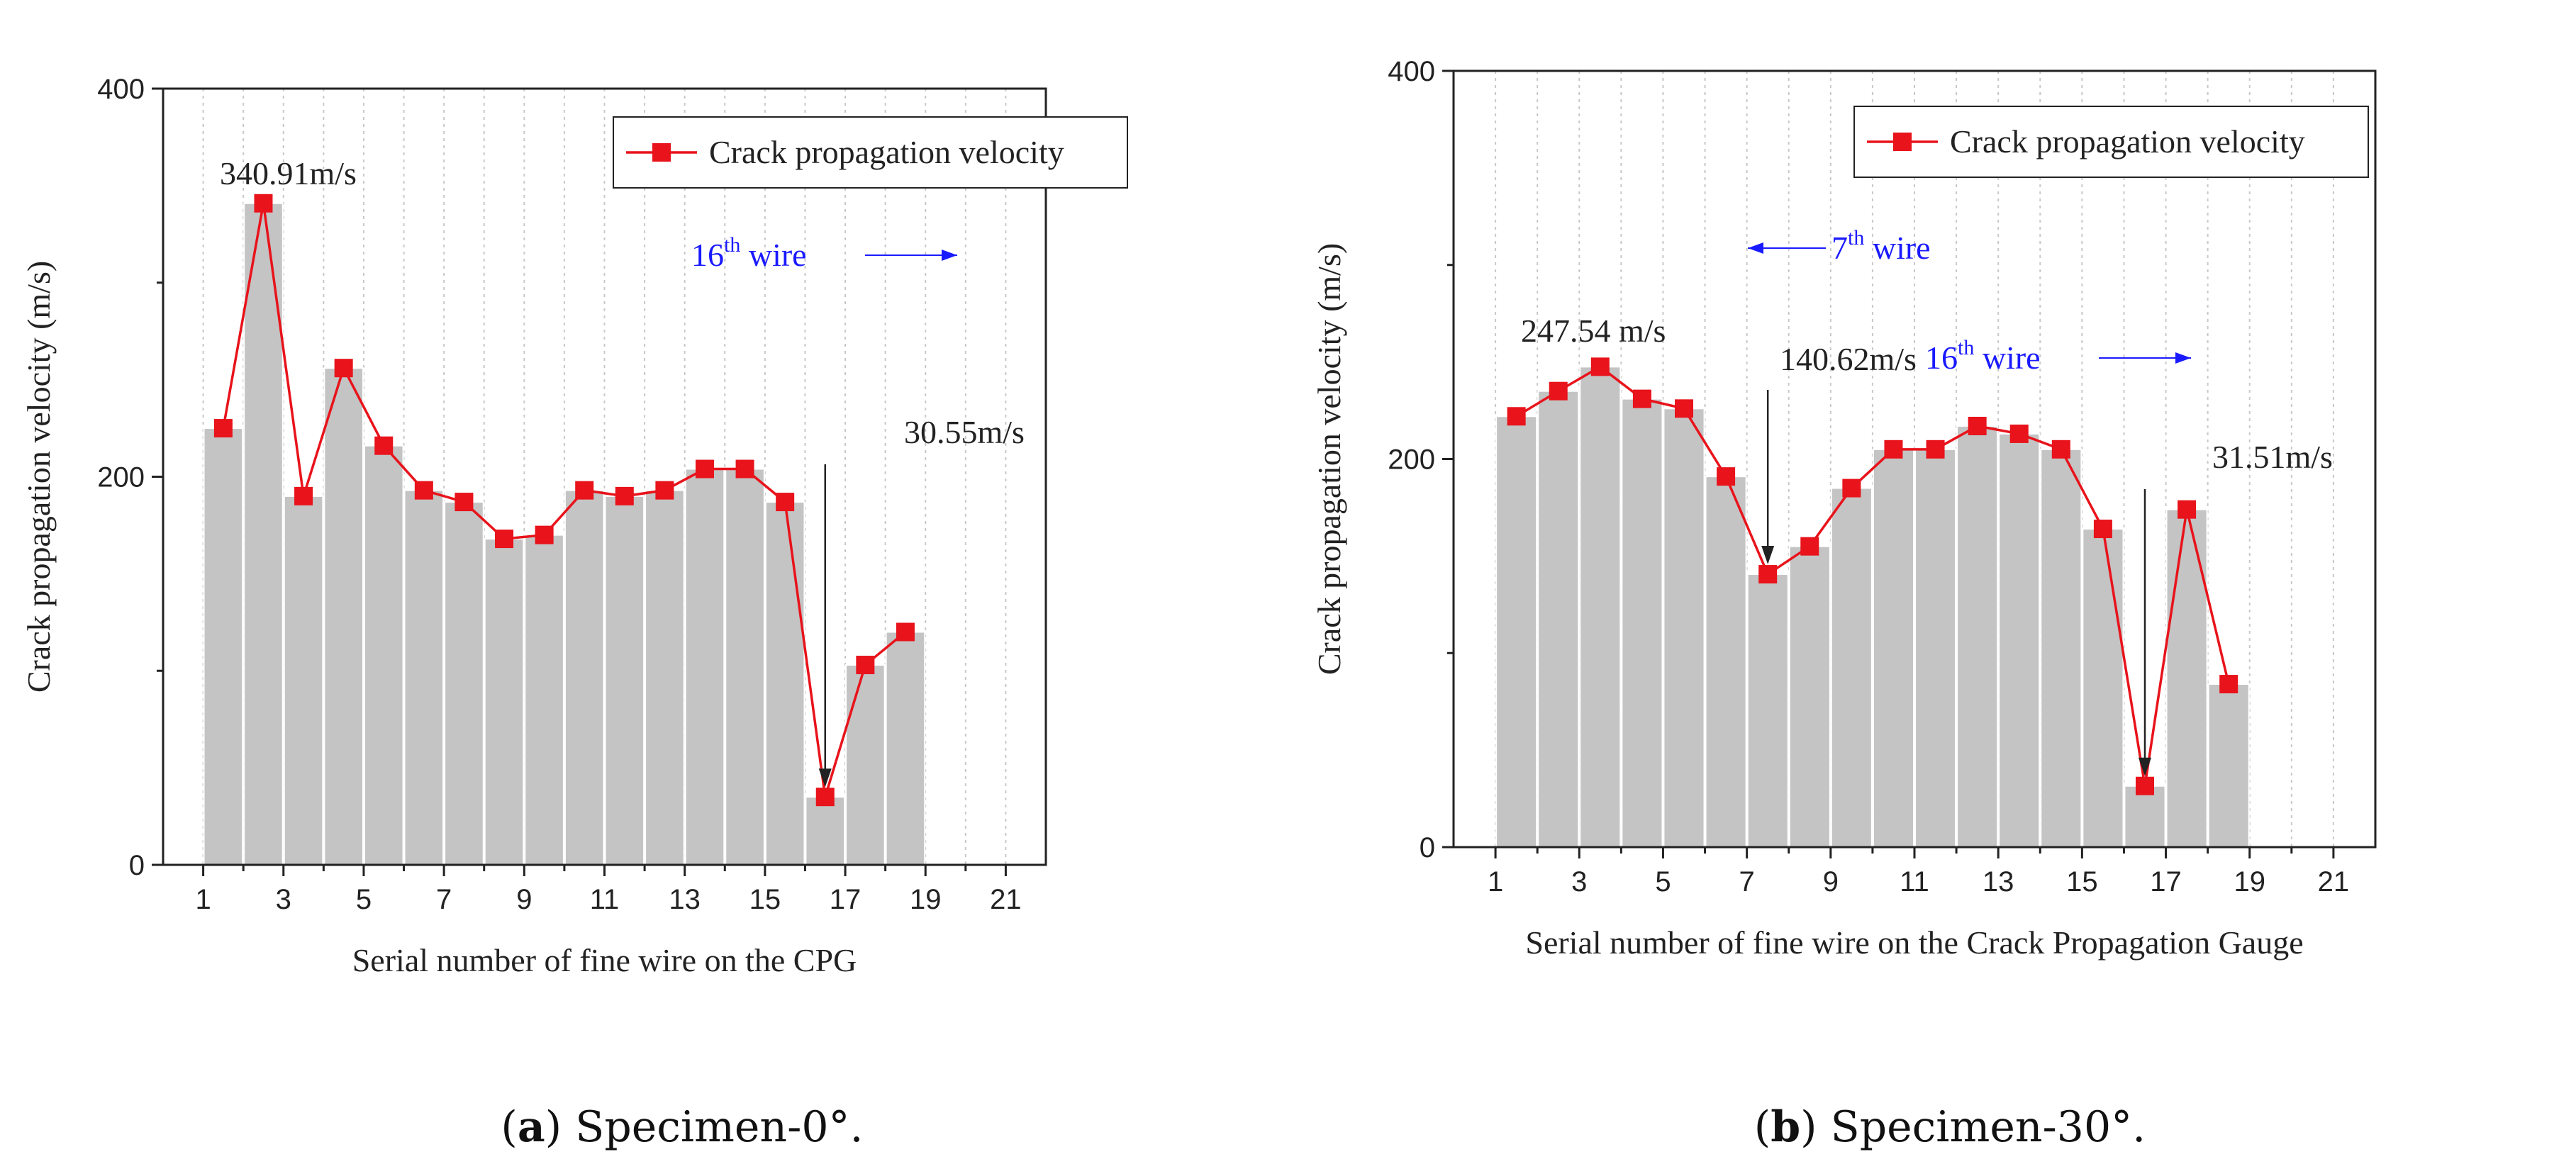 The image size is (2576, 1164). I want to click on legend: Crack propagation velocity, so click(871, 152).